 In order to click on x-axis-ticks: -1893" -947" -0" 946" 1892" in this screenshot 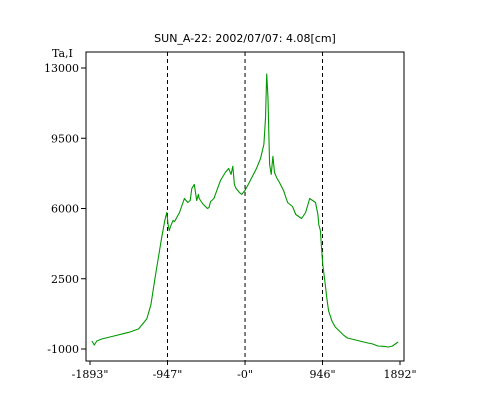, I will do `click(244, 371)`.